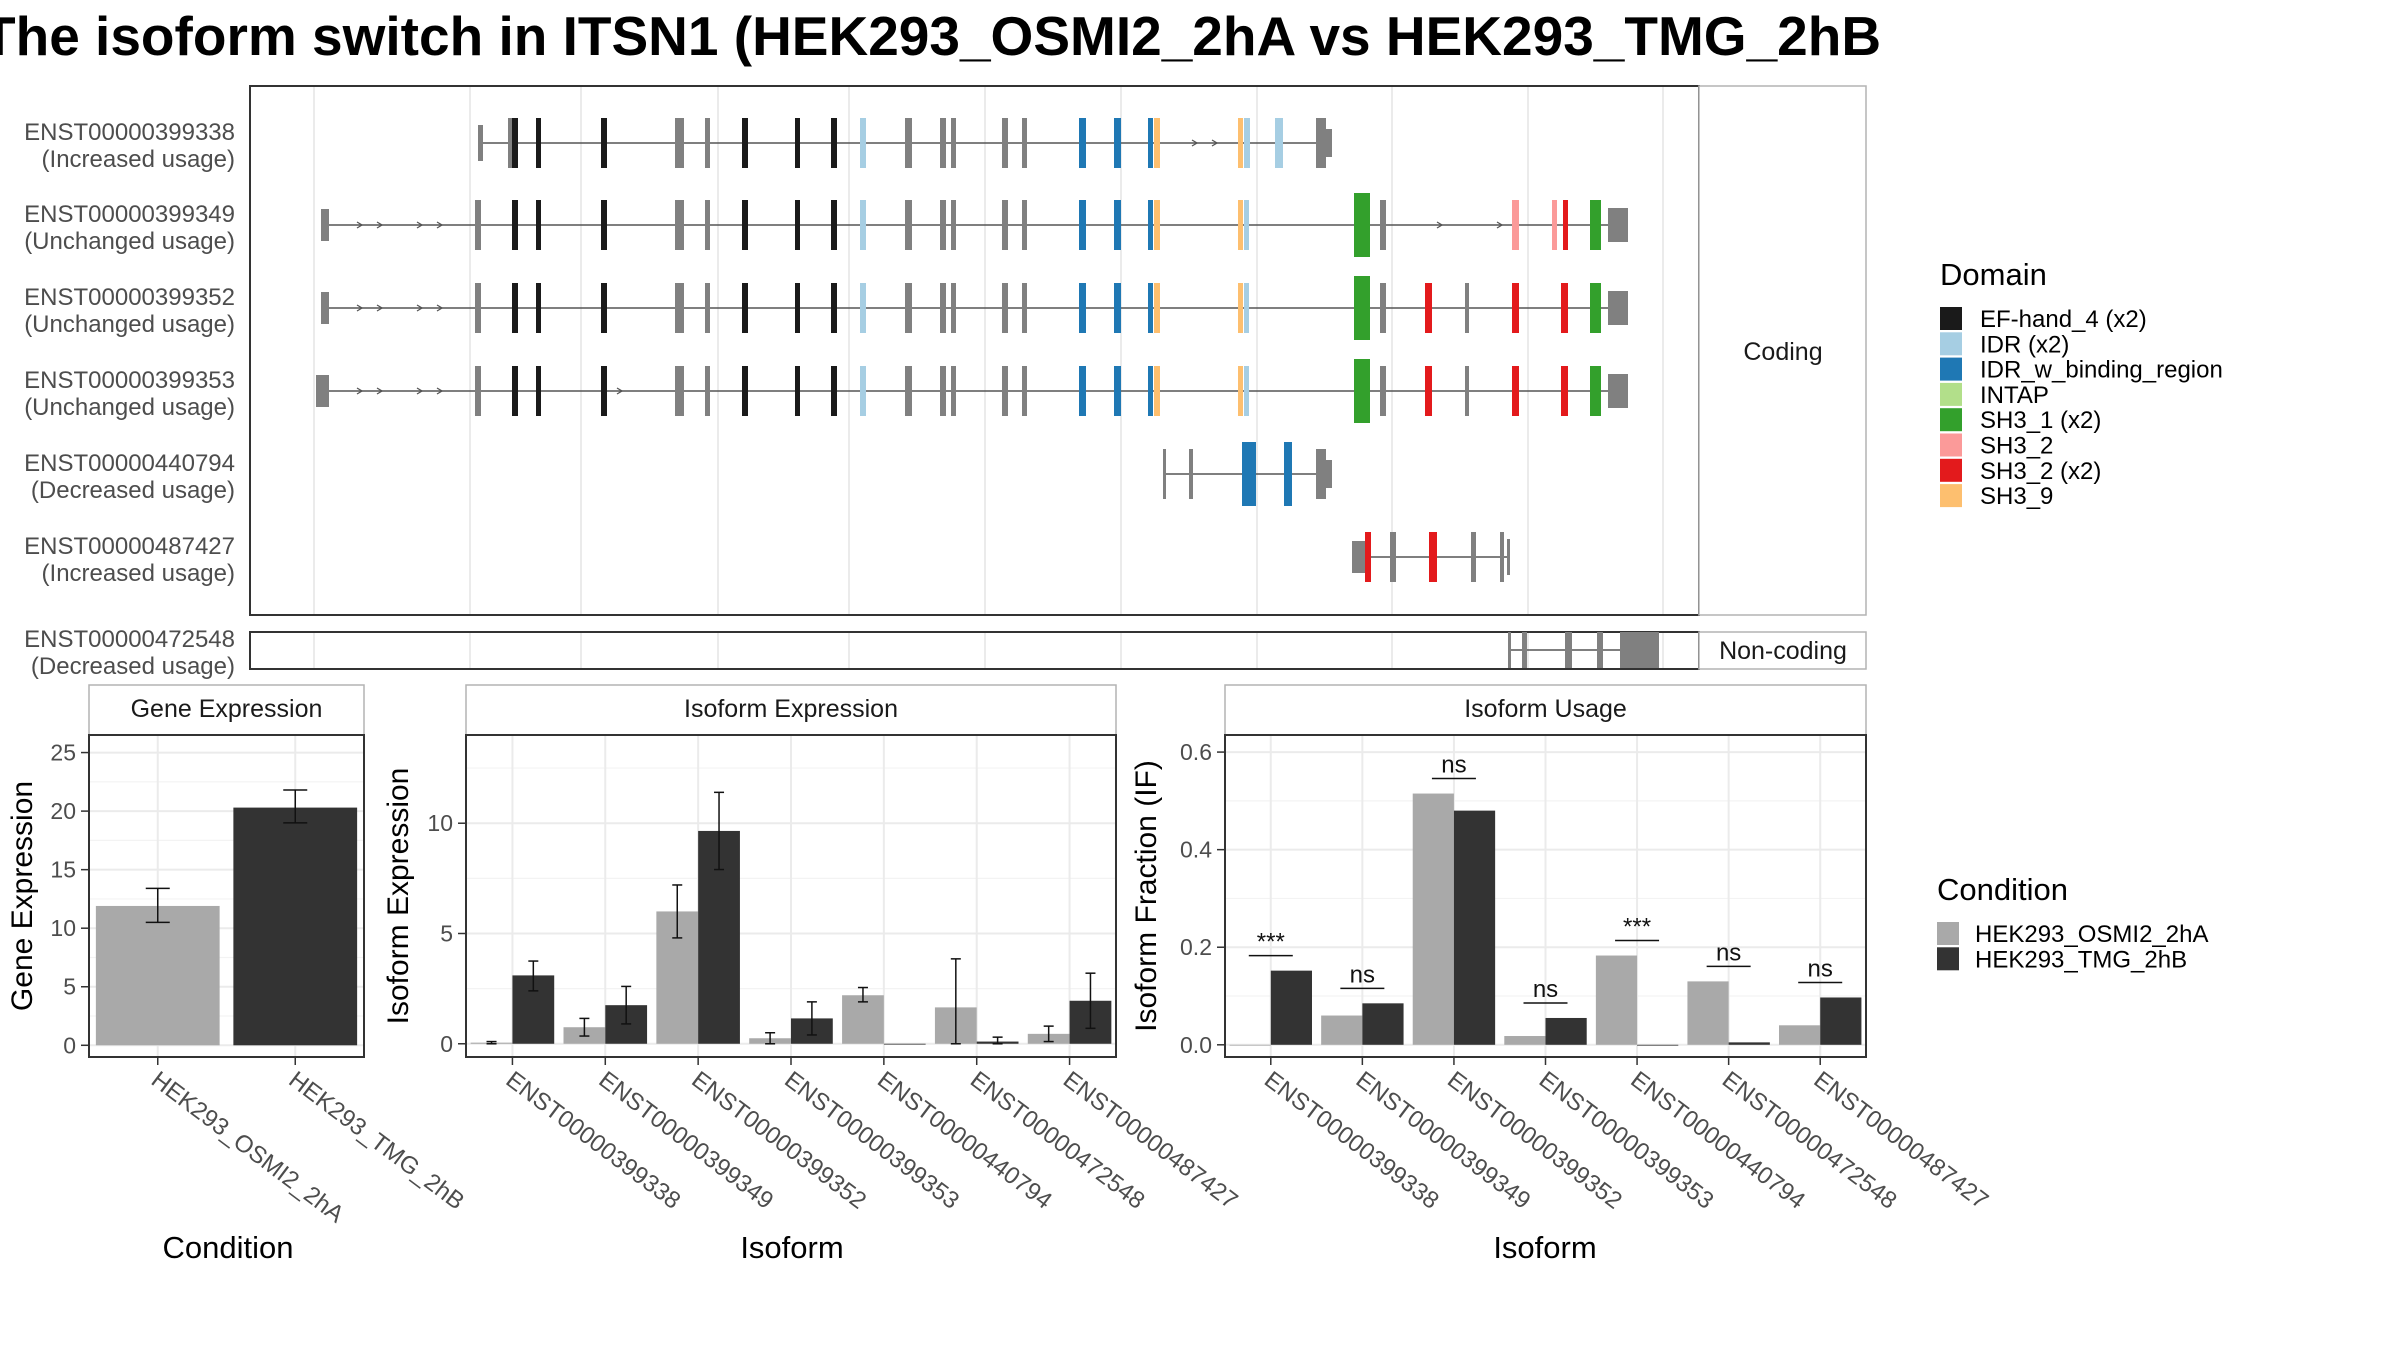  What do you see at coordinates (1196, 1045) in the screenshot?
I see `y-tick-label: 0.0` at bounding box center [1196, 1045].